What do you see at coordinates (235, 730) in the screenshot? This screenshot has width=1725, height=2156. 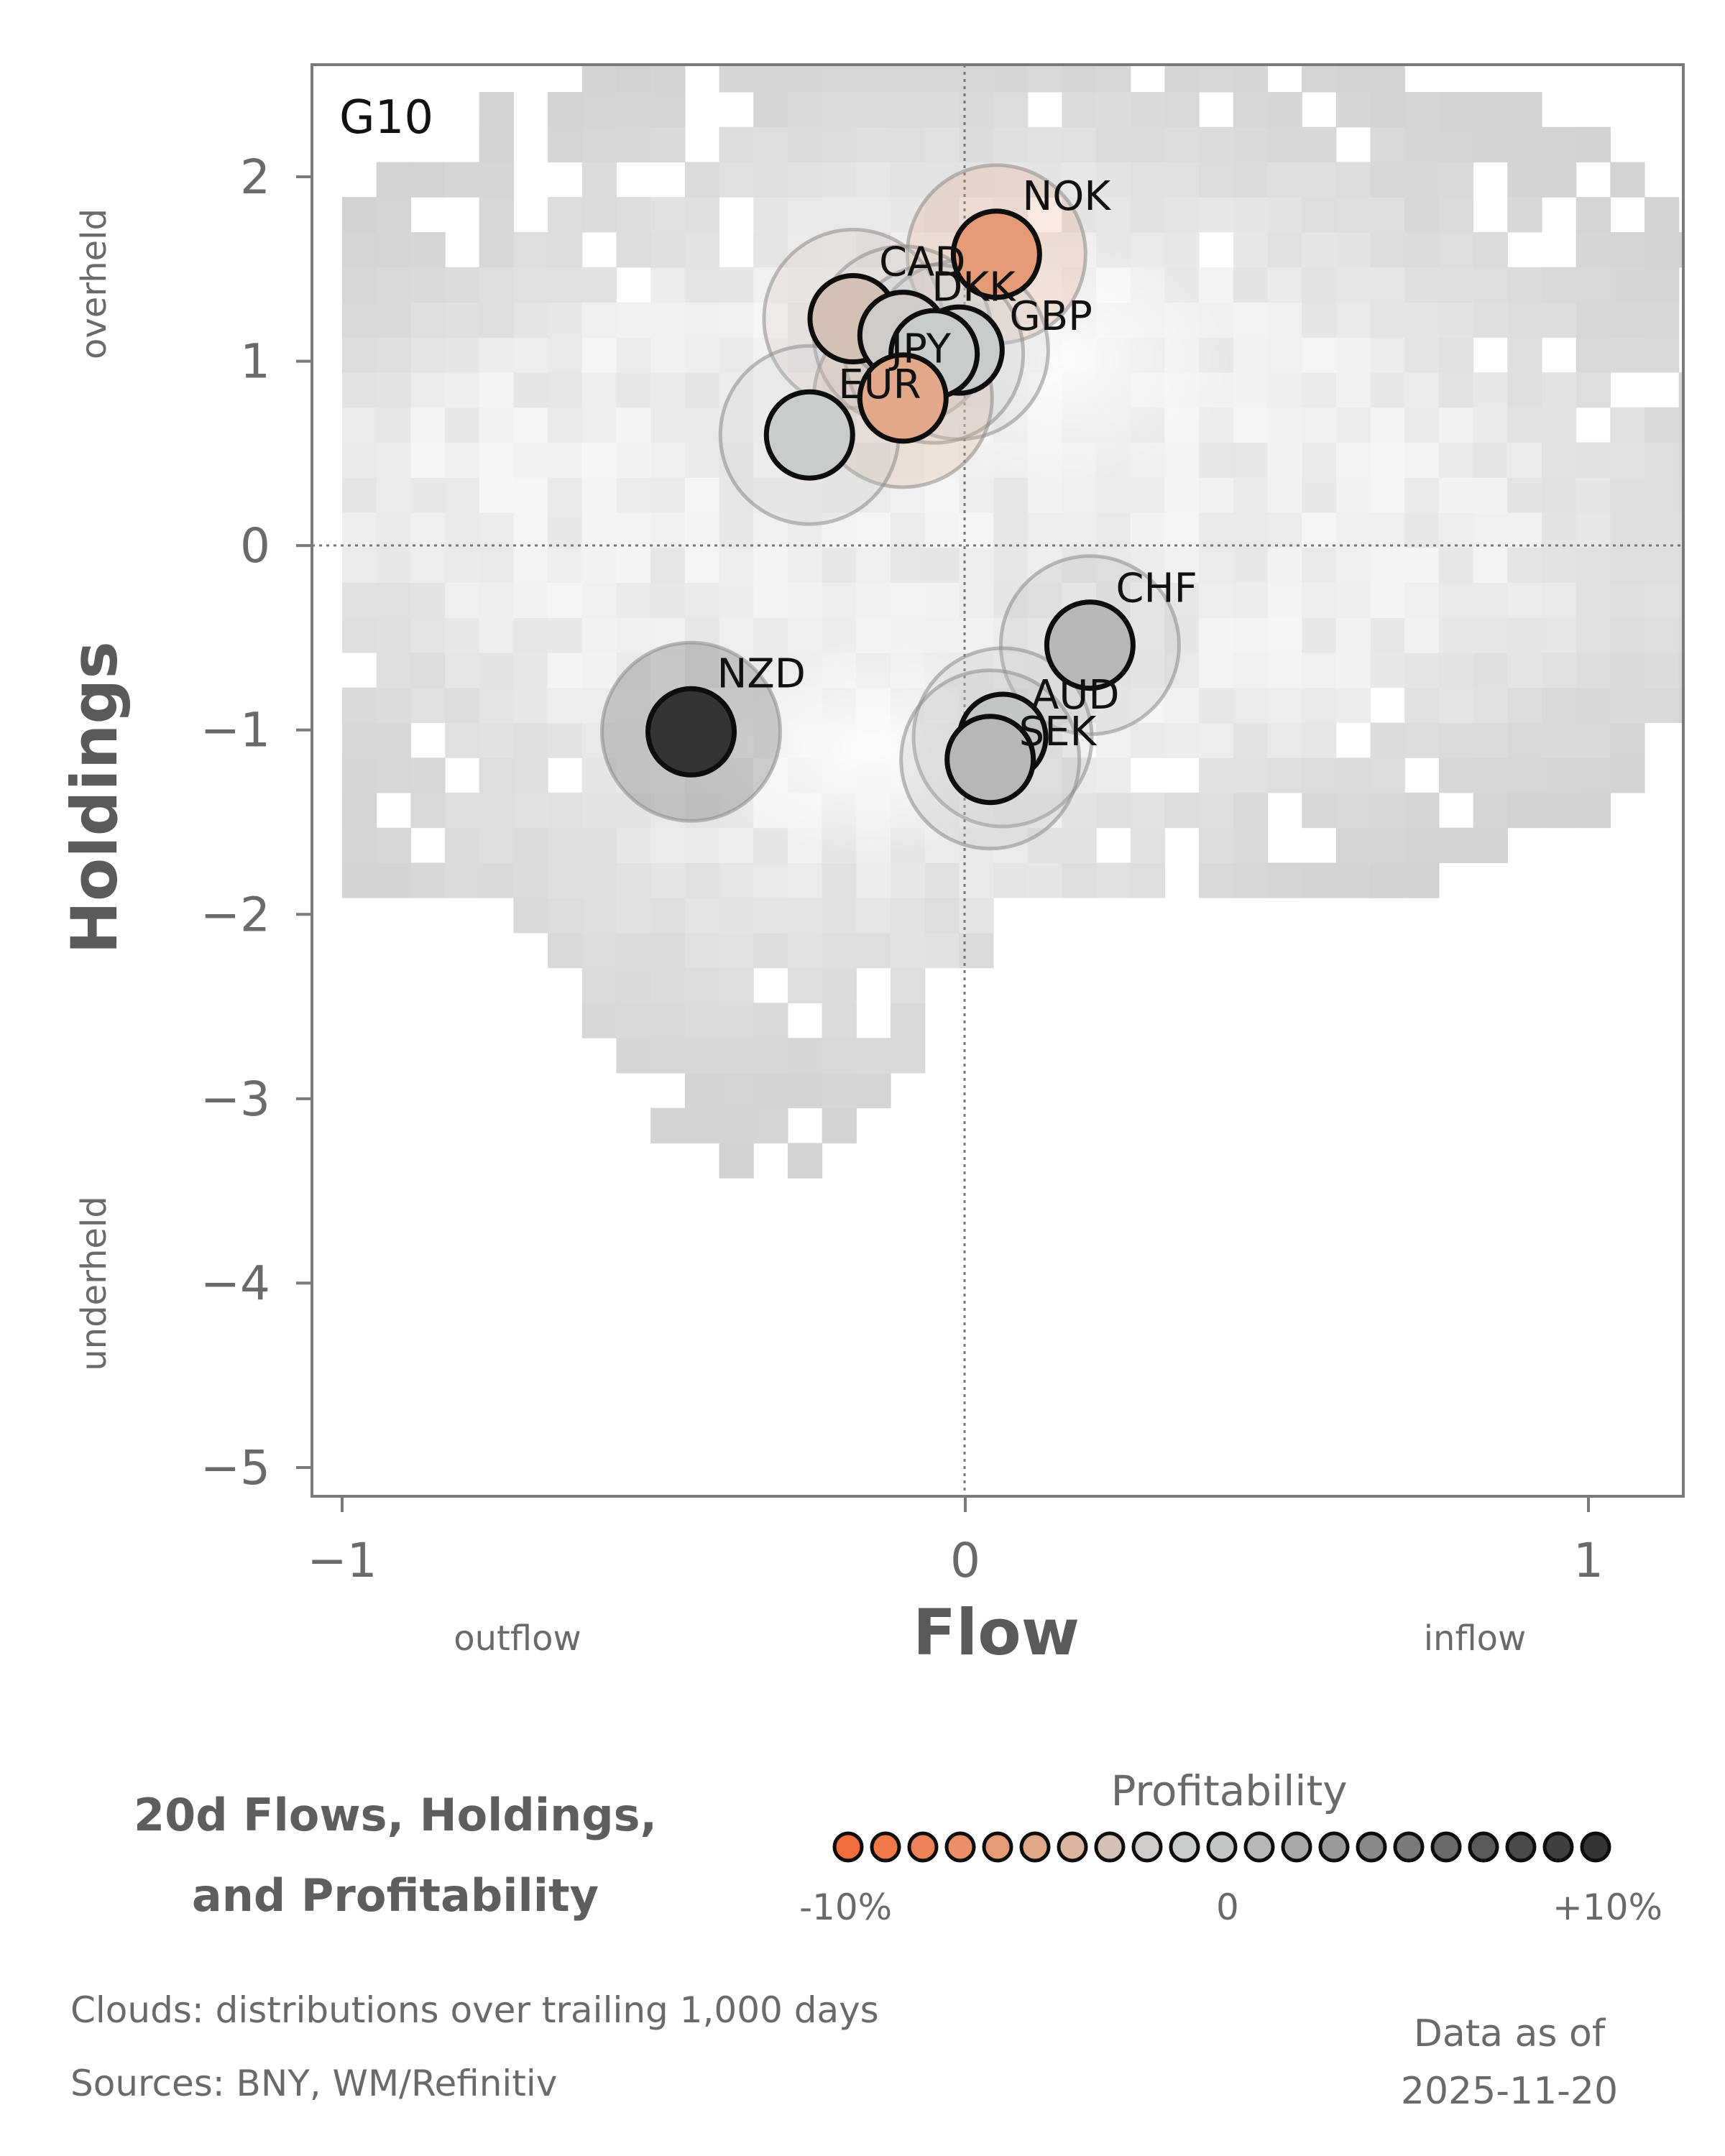 I see `y-tick-label: −1` at bounding box center [235, 730].